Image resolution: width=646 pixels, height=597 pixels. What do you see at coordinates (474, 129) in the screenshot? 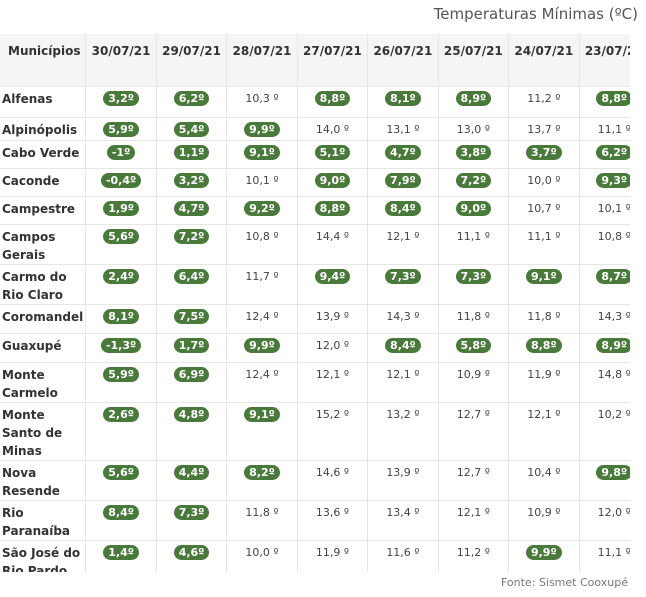
I see `temperature-cell: 13,0 º` at bounding box center [474, 129].